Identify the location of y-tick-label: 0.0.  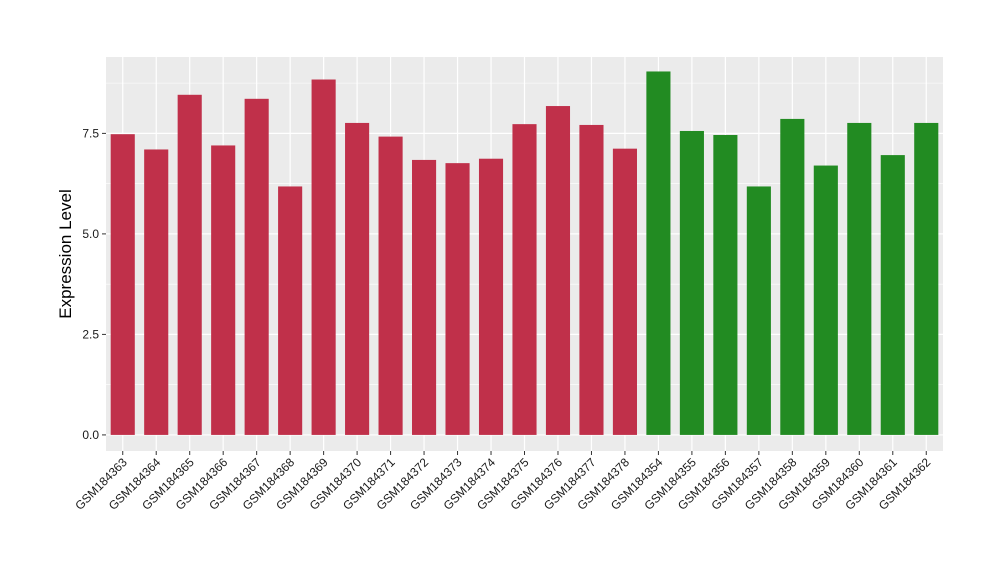
(90, 435).